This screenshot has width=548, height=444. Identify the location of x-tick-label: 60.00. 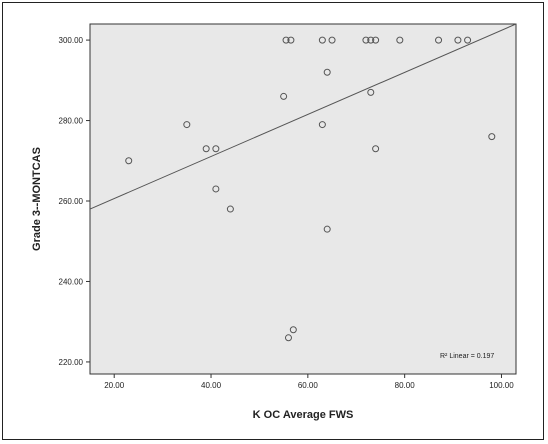
(308, 385).